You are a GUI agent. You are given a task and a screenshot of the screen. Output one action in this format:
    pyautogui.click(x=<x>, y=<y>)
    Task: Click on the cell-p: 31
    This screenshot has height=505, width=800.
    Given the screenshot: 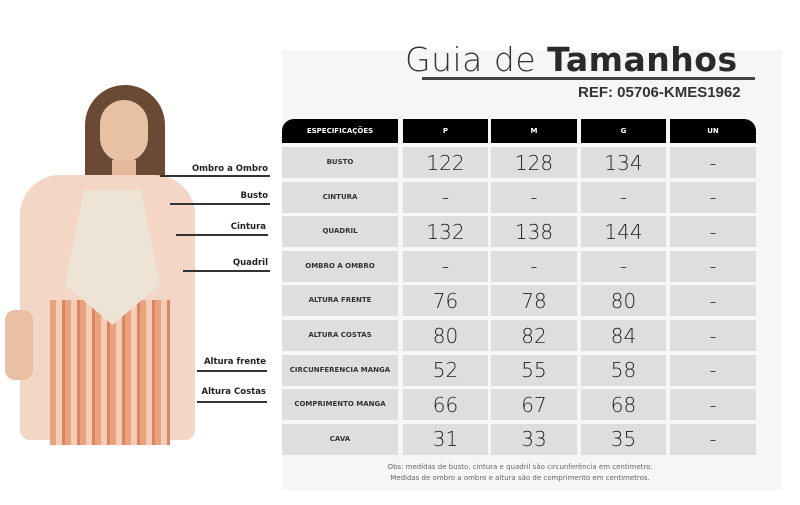 What is the action you would take?
    pyautogui.click(x=445, y=439)
    